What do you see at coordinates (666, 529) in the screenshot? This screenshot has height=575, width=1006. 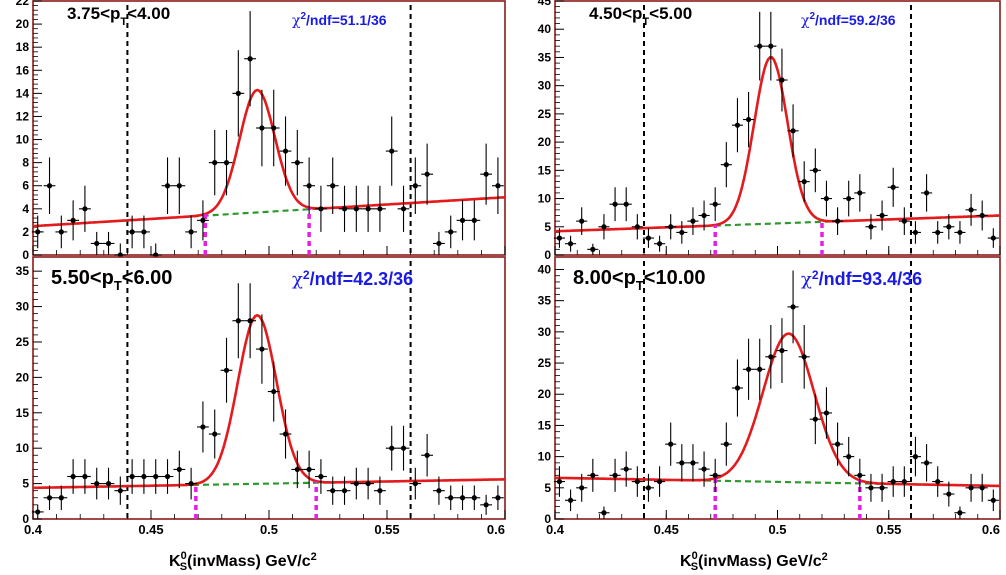 I see `x-tick-label: 0.45` at bounding box center [666, 529].